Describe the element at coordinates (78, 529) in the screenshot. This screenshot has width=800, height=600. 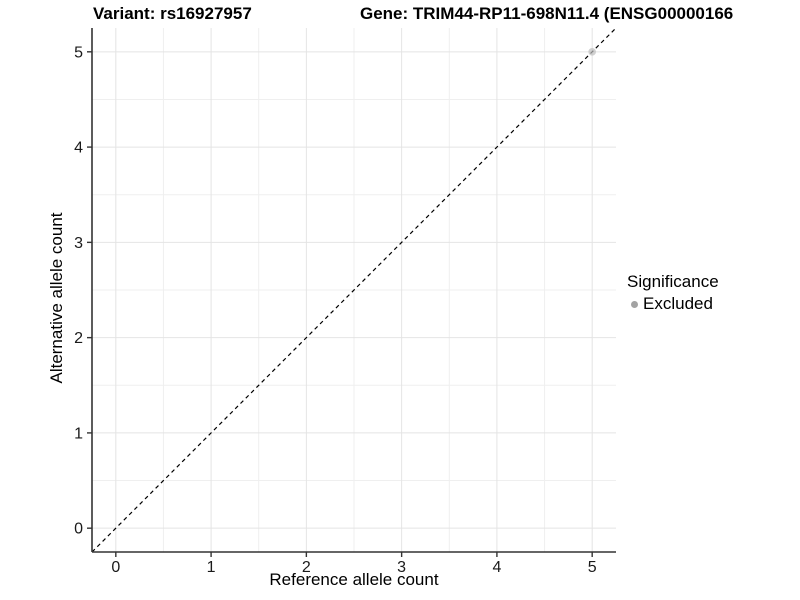
I see `y-tick-label: 0` at that location.